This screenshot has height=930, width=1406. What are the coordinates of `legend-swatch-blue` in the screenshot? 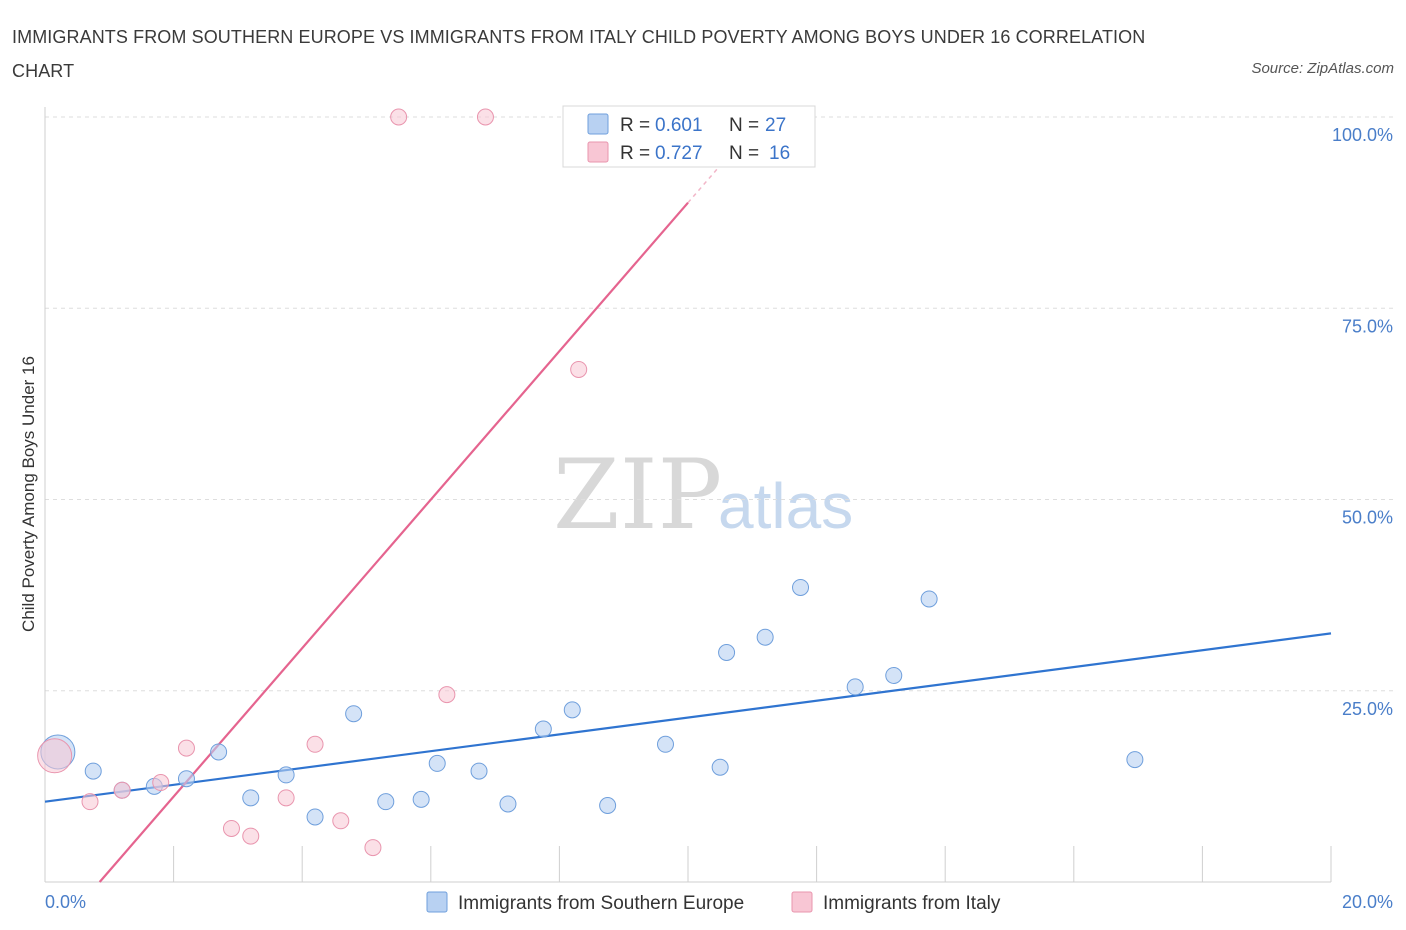 It's located at (598, 124).